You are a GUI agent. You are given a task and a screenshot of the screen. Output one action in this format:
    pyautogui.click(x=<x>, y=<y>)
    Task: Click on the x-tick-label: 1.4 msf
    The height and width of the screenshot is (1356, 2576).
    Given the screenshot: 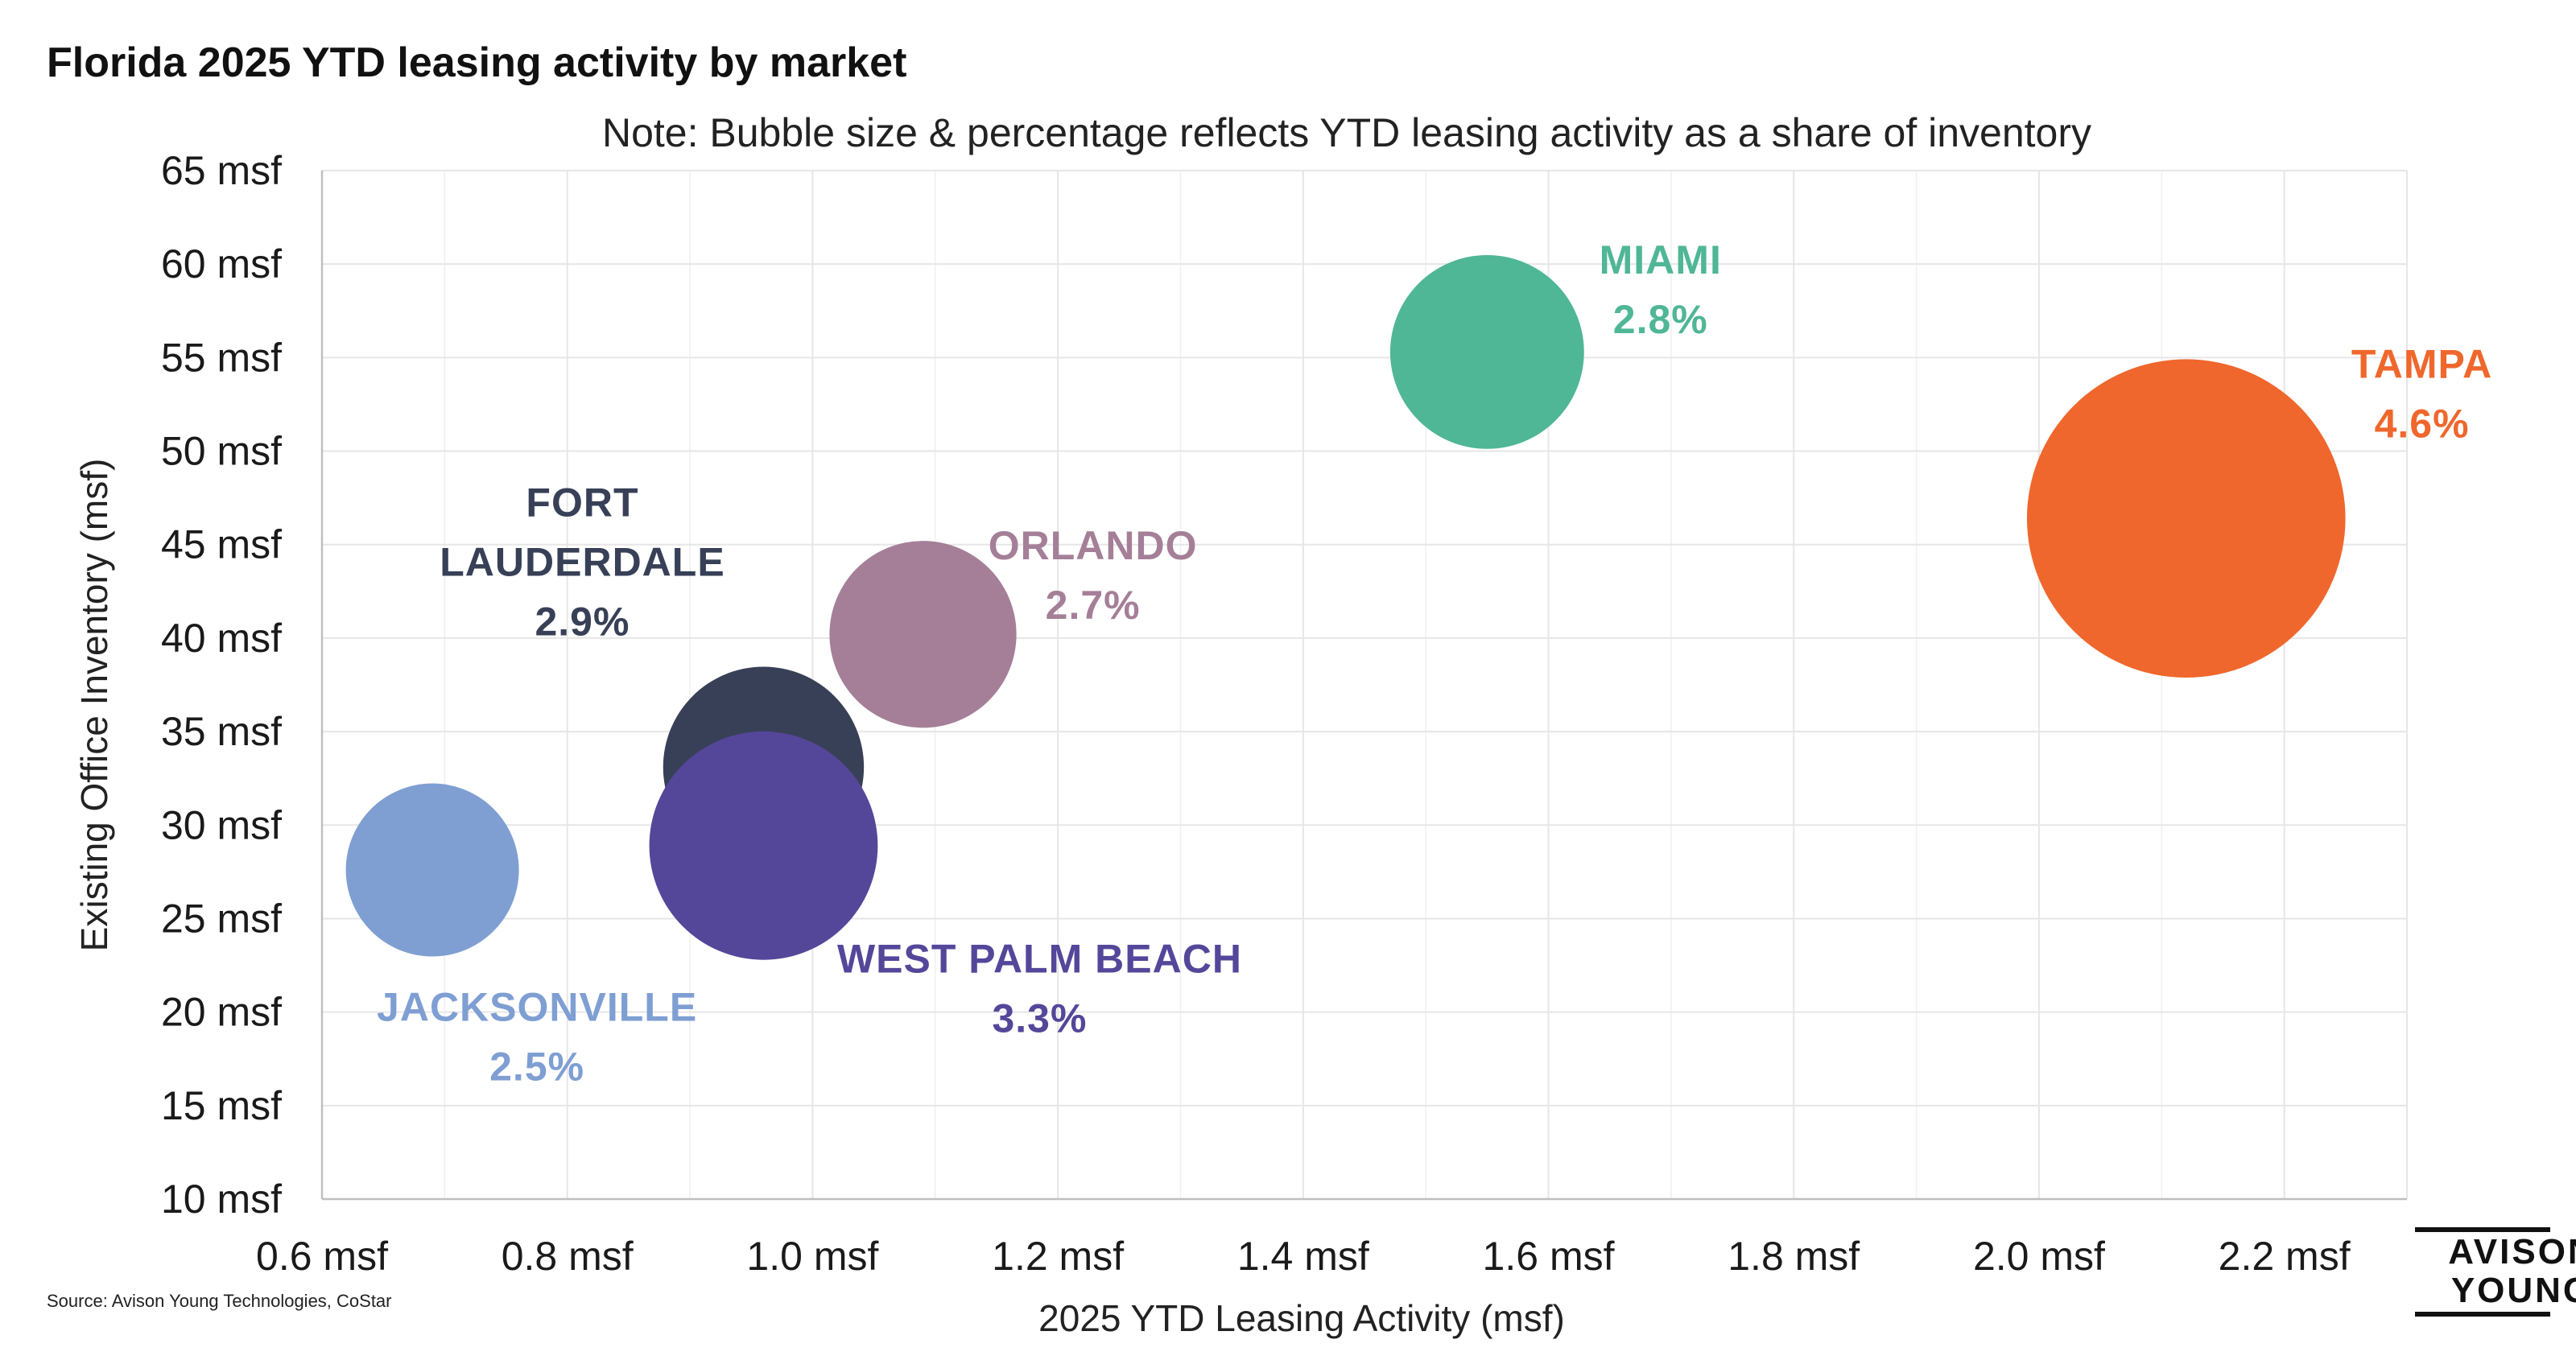 What is the action you would take?
    pyautogui.click(x=1303, y=1256)
    